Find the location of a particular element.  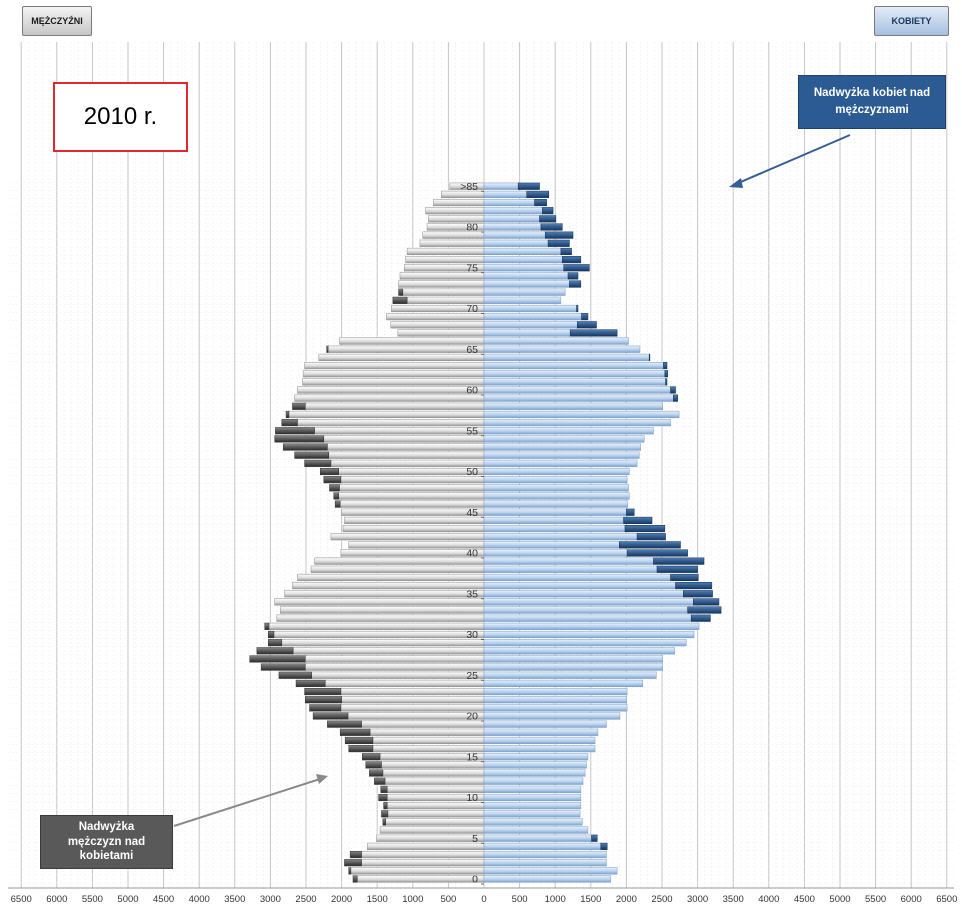

age-tick-label: 80 is located at coordinates (472, 228).